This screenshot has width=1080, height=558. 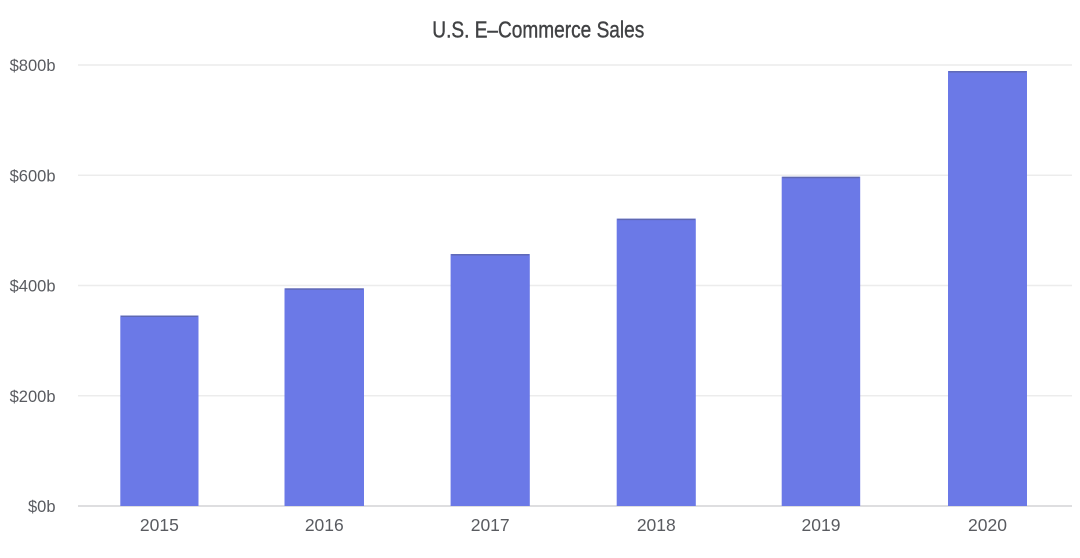 I want to click on svg-text: 2018, so click(x=656, y=525).